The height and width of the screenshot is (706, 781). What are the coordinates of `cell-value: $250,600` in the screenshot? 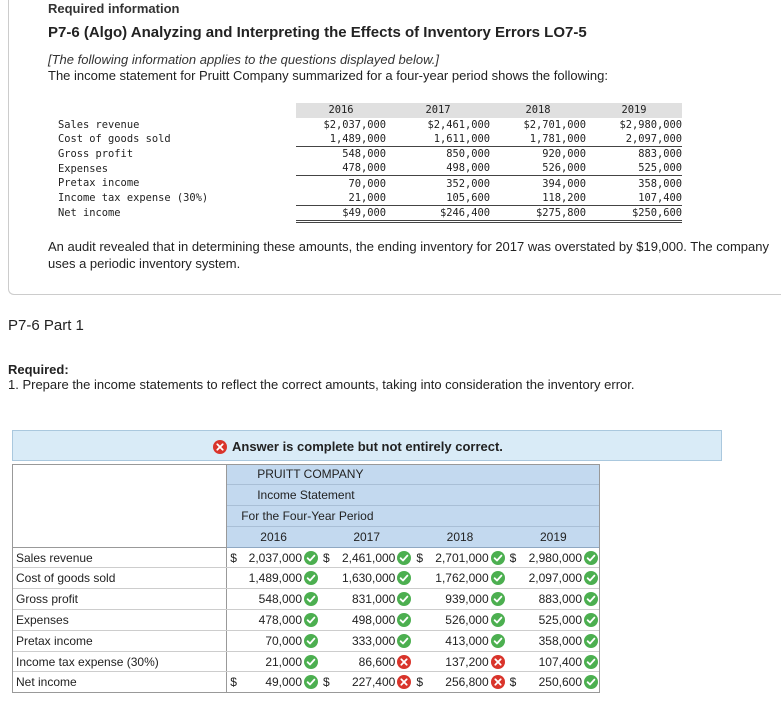 It's located at (634, 214).